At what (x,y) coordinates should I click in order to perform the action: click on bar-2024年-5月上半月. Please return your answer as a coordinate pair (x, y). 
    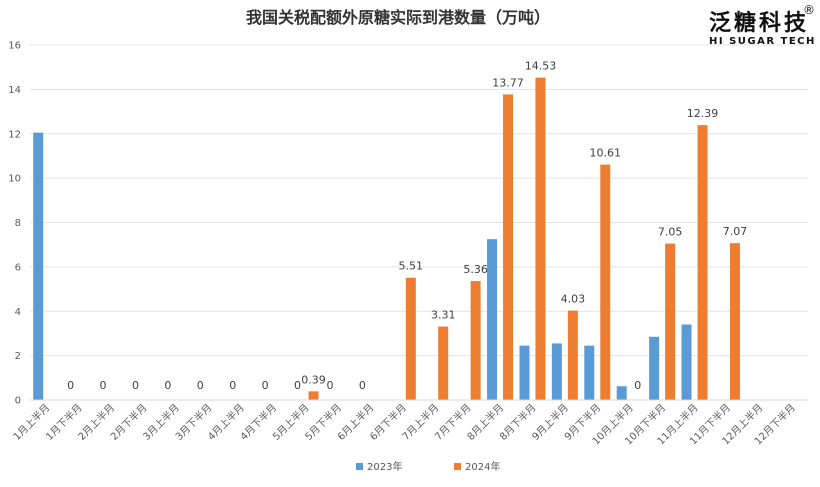
    Looking at the image, I should click on (313, 395).